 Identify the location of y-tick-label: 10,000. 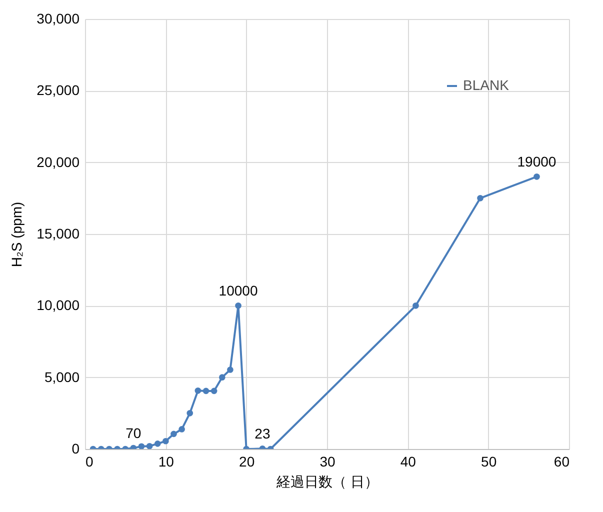
(58, 305).